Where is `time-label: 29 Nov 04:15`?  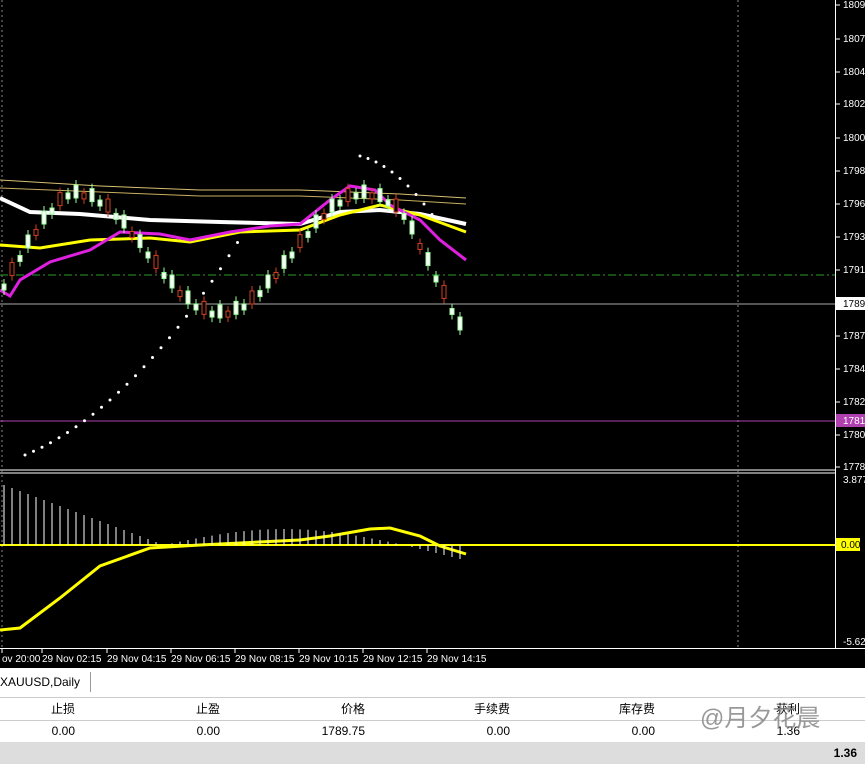
time-label: 29 Nov 04:15 is located at coordinates (137, 659).